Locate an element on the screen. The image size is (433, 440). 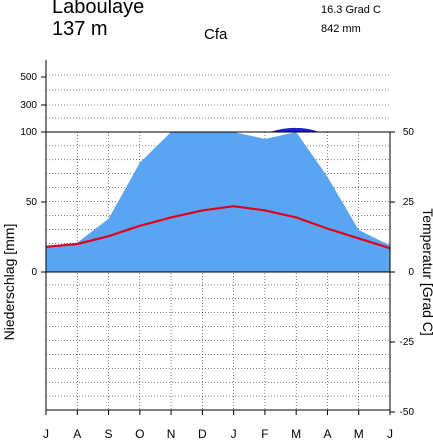
temperature-tick-label: 25 is located at coordinates (409, 202).